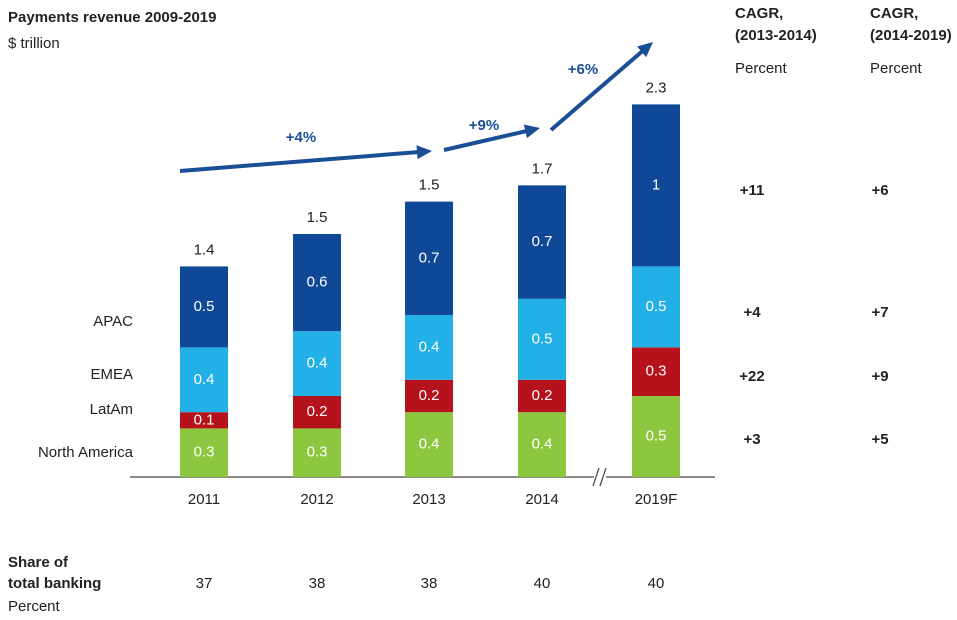  I want to click on cagr-value: +11, so click(752, 190).